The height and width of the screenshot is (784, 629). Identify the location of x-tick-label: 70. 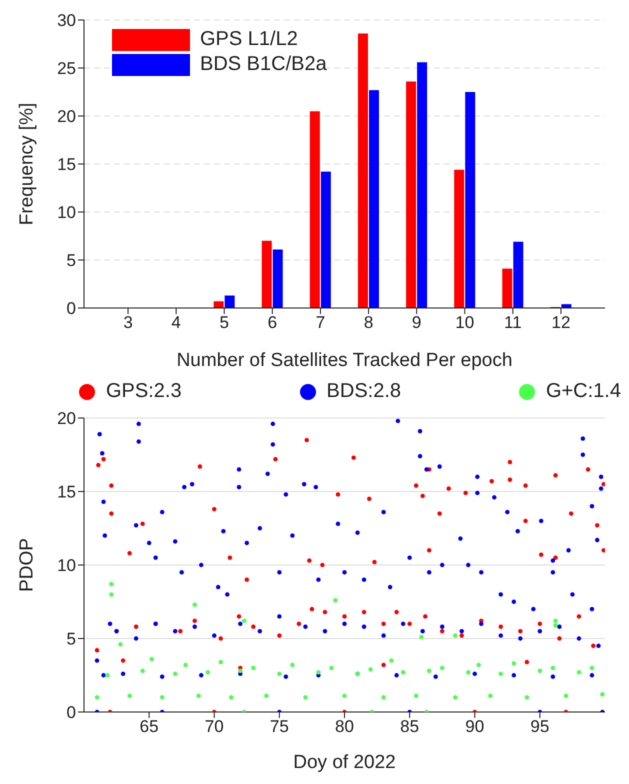
(214, 726).